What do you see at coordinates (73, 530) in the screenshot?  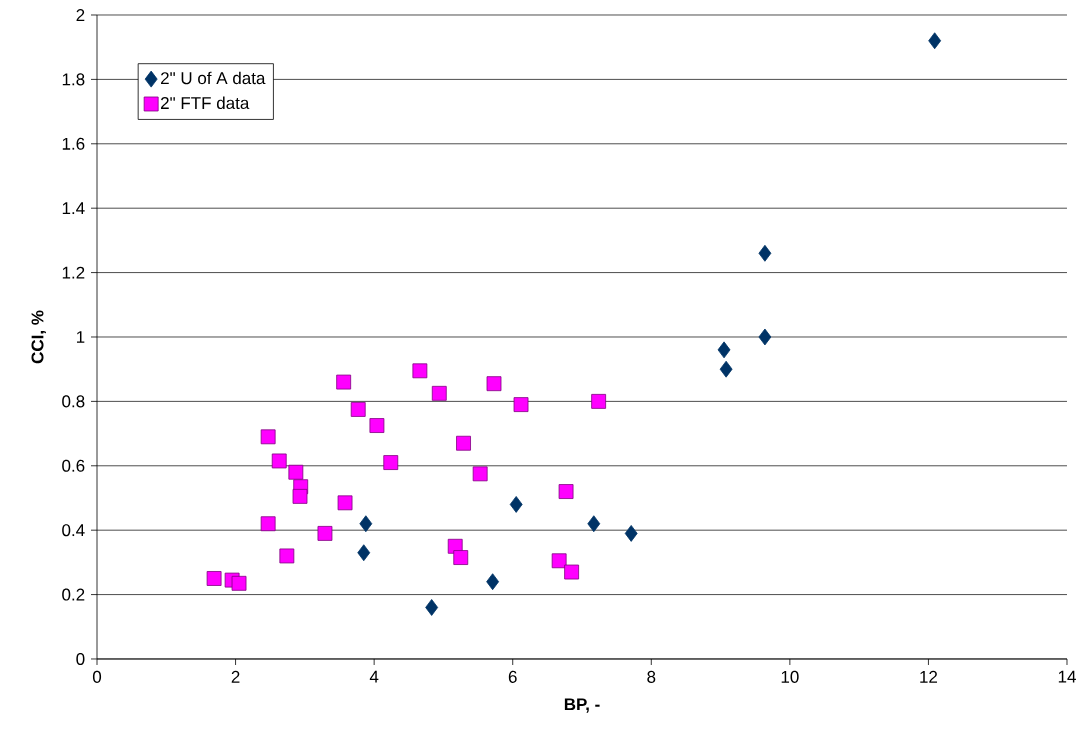 I see `y-tick-label: 0.4` at bounding box center [73, 530].